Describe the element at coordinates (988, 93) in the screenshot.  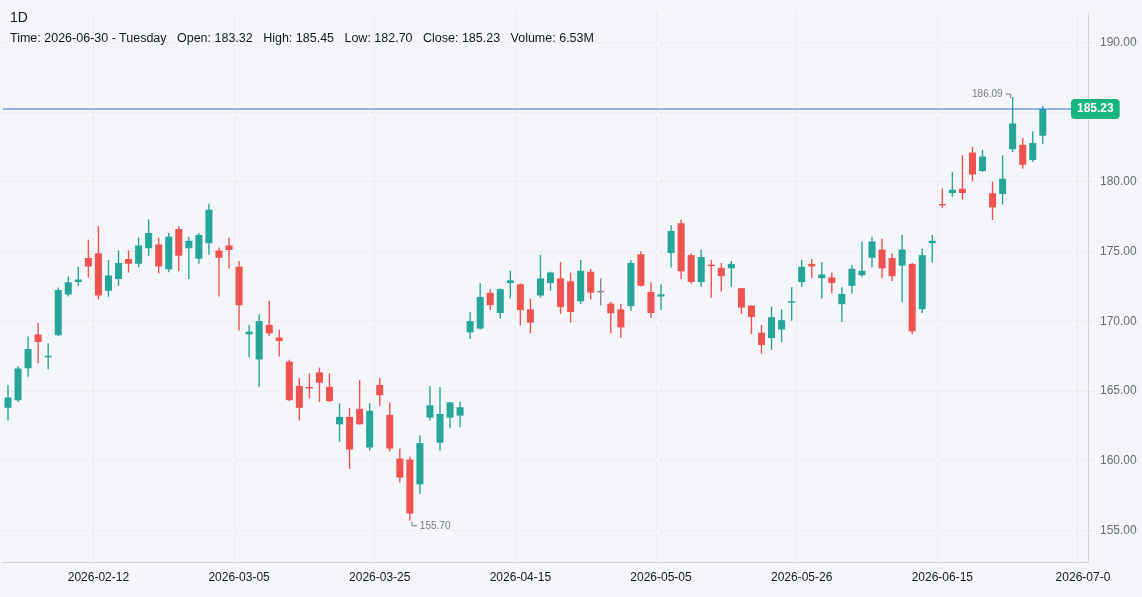
I see `annotation: 186.09` at that location.